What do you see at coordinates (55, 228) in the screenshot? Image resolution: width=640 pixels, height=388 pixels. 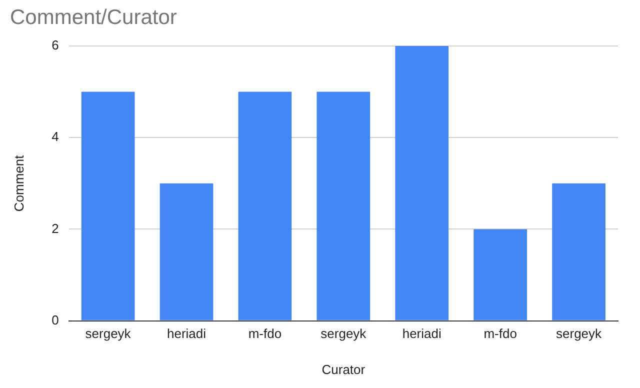 I see `y-tick-label: 2` at bounding box center [55, 228].